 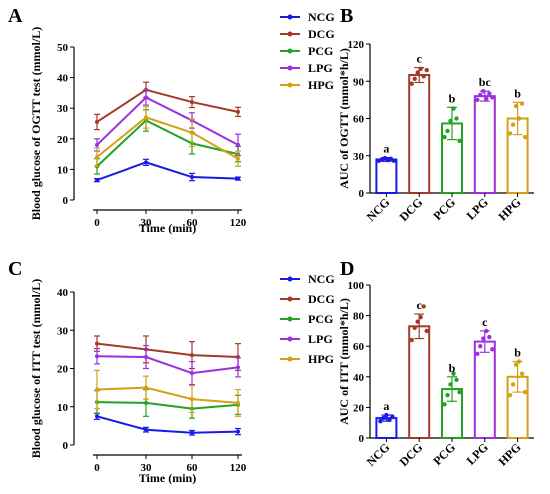 I want to click on significance-label: bc, so click(x=485, y=82).